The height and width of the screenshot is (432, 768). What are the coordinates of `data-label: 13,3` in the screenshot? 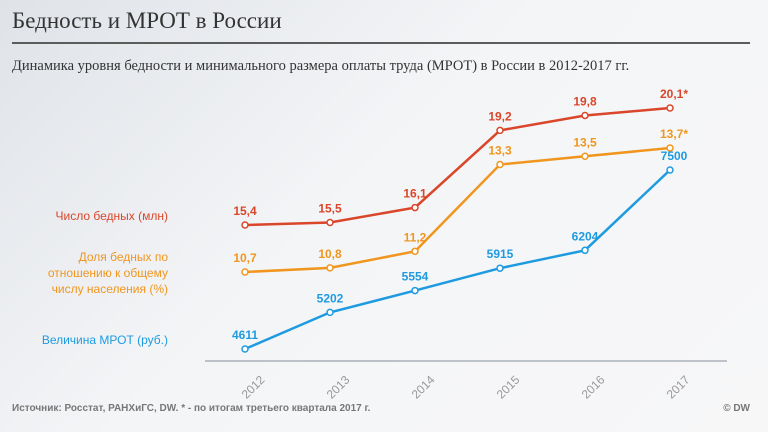 It's located at (500, 151).